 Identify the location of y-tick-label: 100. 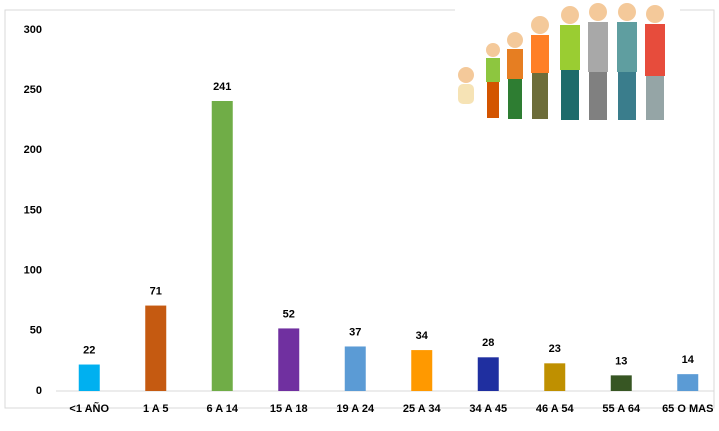
(33, 271).